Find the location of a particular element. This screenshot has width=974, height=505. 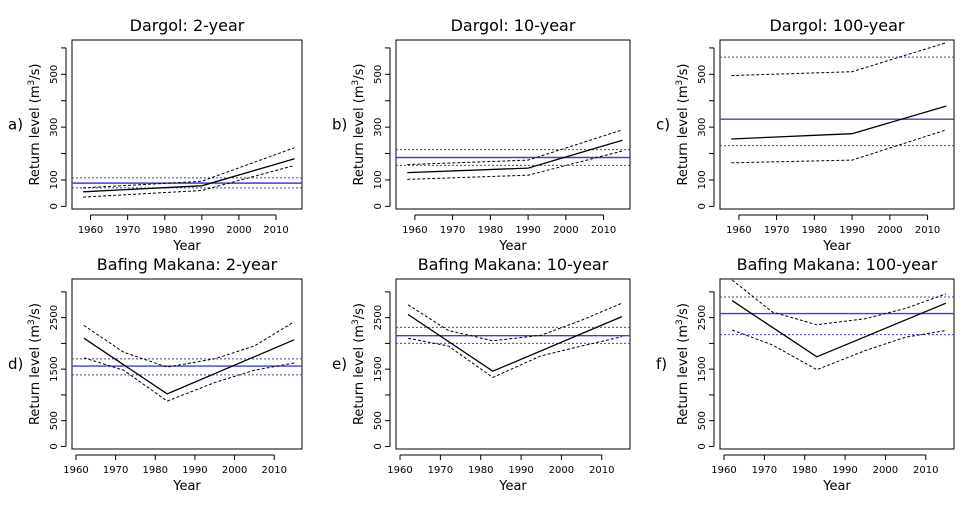

chart-1-panel-label: b) is located at coordinates (339, 125).